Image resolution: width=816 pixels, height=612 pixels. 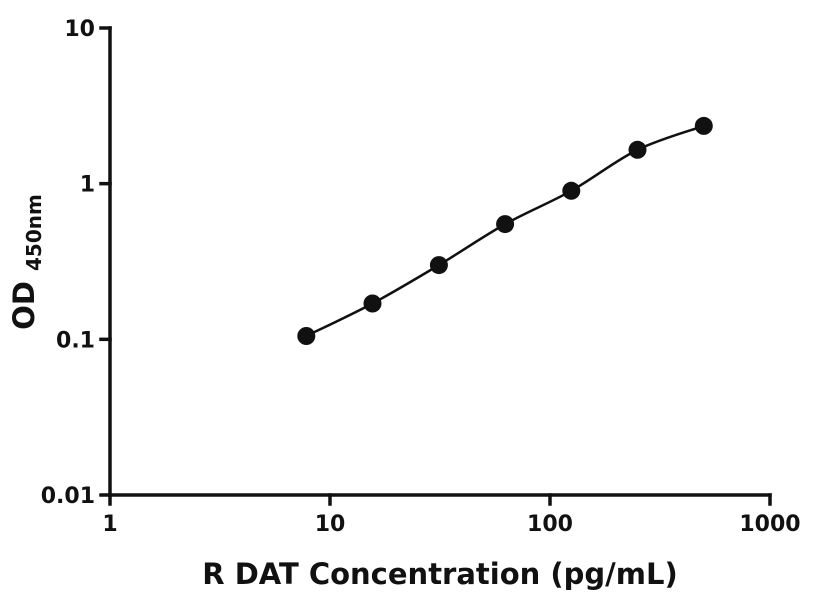 What do you see at coordinates (769, 524) in the screenshot?
I see `x-tick-label: 1000` at bounding box center [769, 524].